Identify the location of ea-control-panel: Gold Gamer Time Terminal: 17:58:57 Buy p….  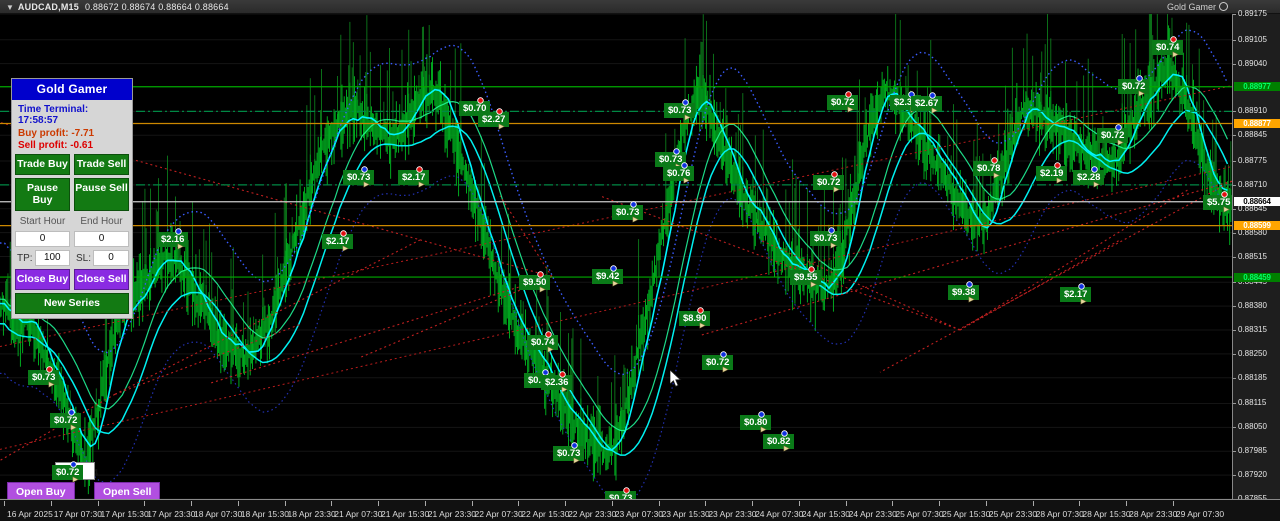
(72, 198).